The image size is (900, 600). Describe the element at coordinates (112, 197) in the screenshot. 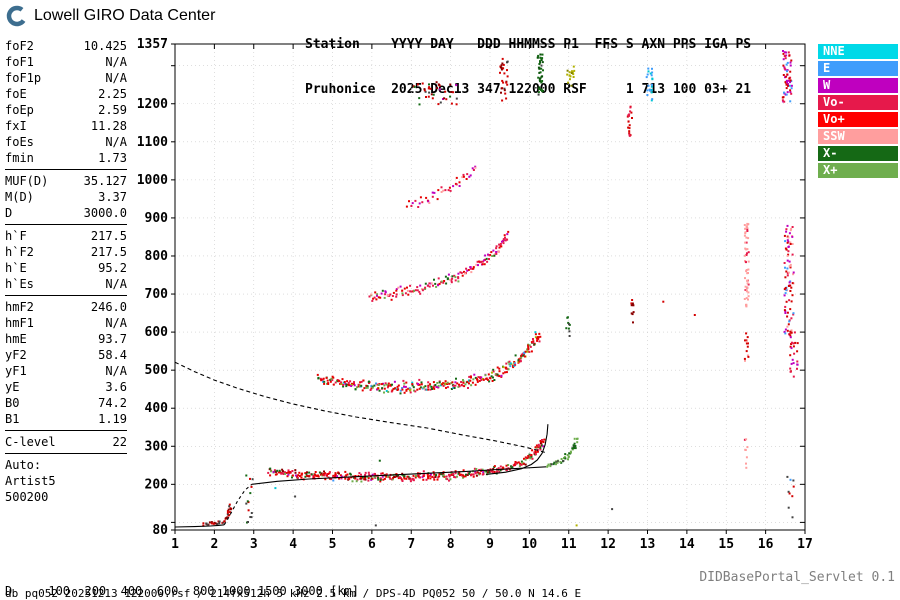

I see `param-value: 3.37` at that location.